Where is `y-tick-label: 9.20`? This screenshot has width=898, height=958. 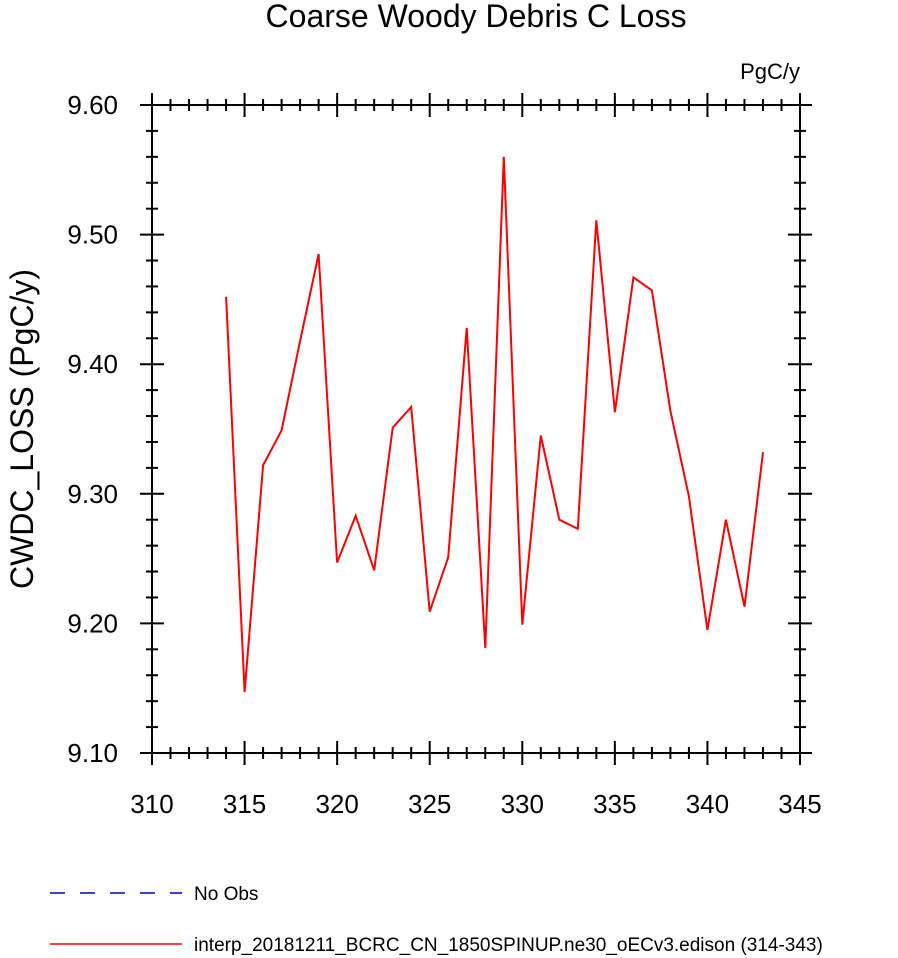
y-tick-label: 9.20 is located at coordinates (92, 623).